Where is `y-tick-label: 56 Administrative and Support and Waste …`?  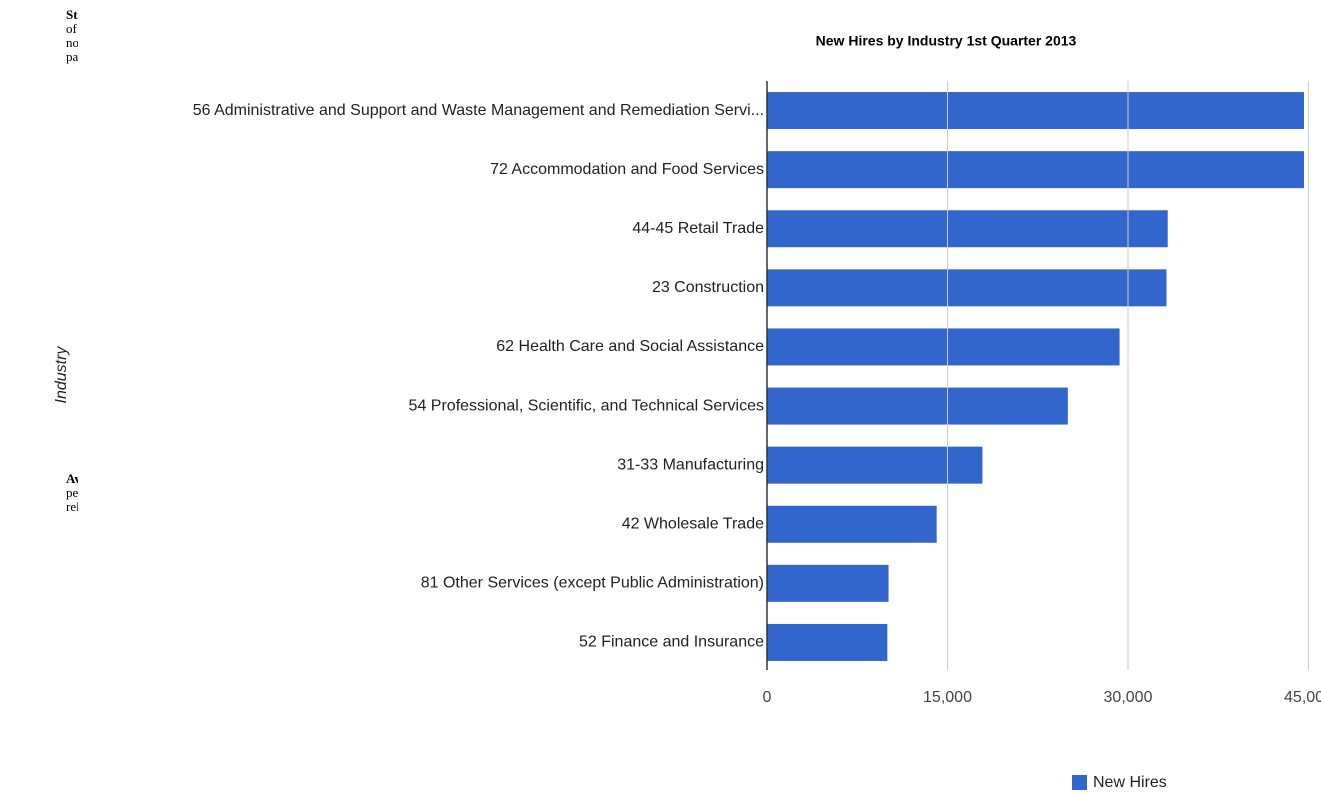 y-tick-label: 56 Administrative and Support and Waste … is located at coordinates (478, 110).